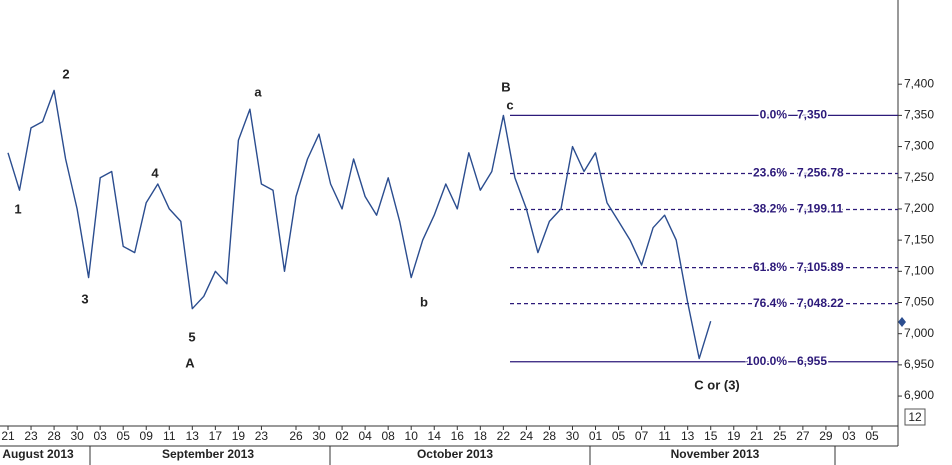 The height and width of the screenshot is (465, 952). I want to click on fib-percent: 38.2%, so click(770, 209).